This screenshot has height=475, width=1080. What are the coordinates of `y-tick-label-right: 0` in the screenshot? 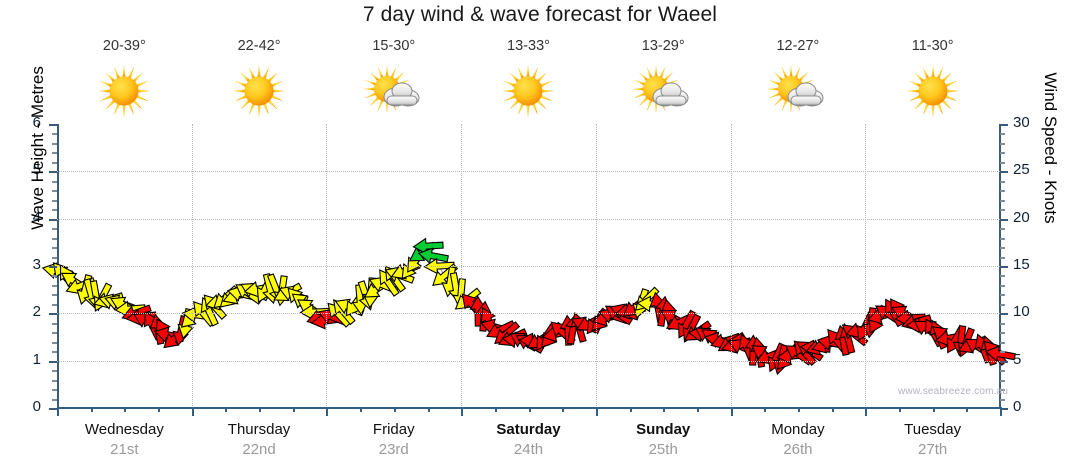 It's located at (1017, 406).